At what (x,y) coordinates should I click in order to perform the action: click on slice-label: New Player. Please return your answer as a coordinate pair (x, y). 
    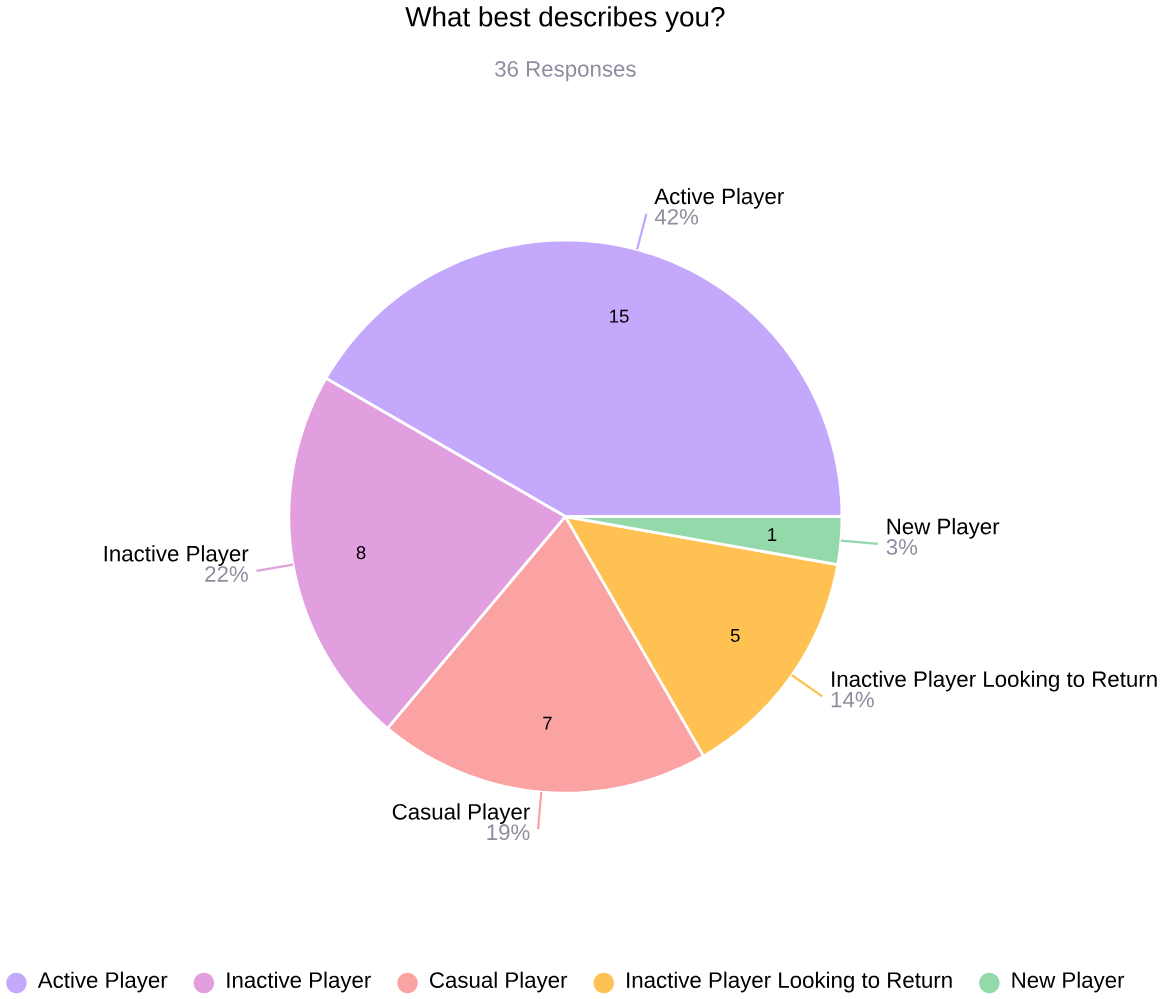
    Looking at the image, I should click on (943, 528).